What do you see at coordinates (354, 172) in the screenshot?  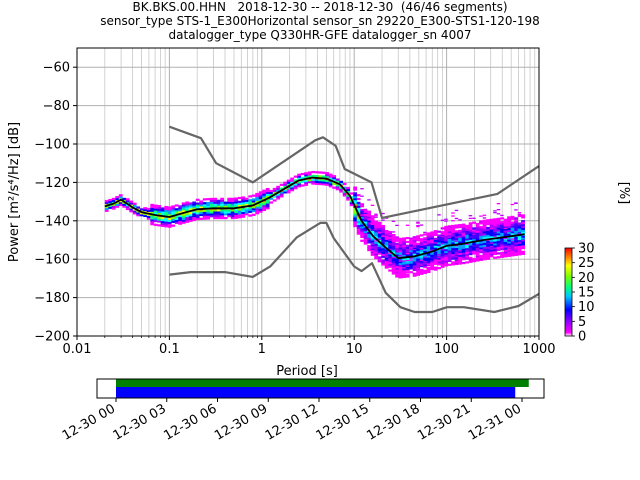 I see `high-noise-model-curve` at bounding box center [354, 172].